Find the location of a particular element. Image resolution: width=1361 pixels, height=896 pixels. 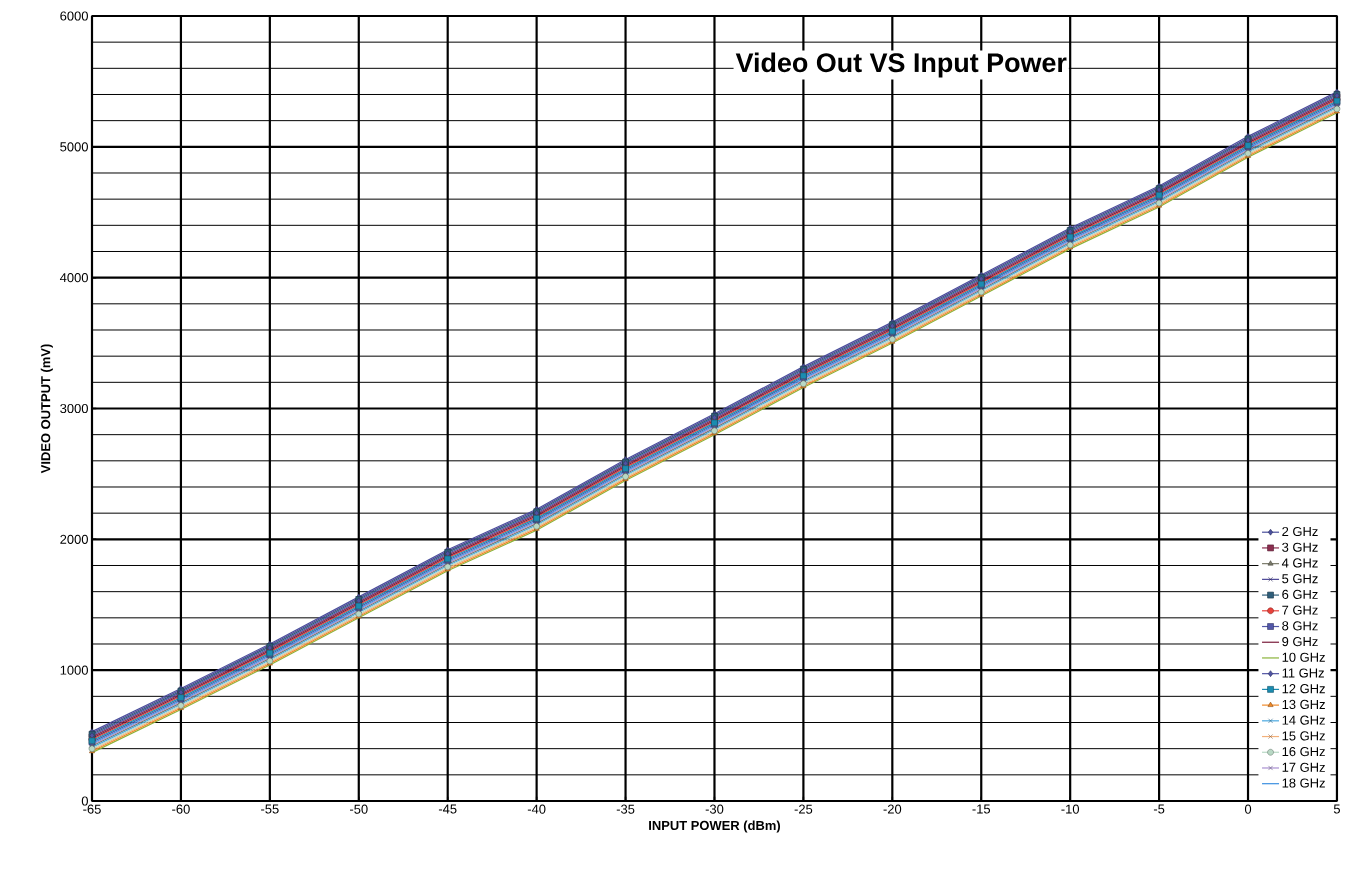

x-tick-label: -60 is located at coordinates (181, 809).